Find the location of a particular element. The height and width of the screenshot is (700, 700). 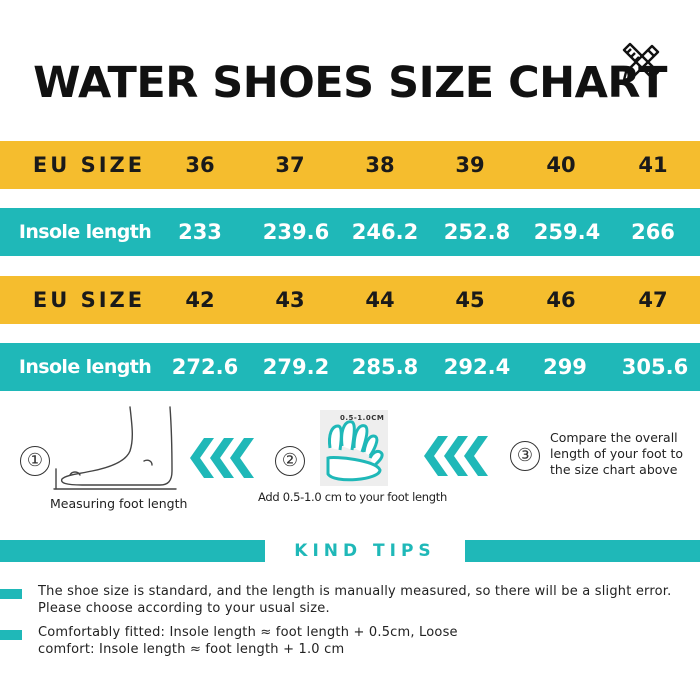

insole-value: 246.2 is located at coordinates (385, 232).